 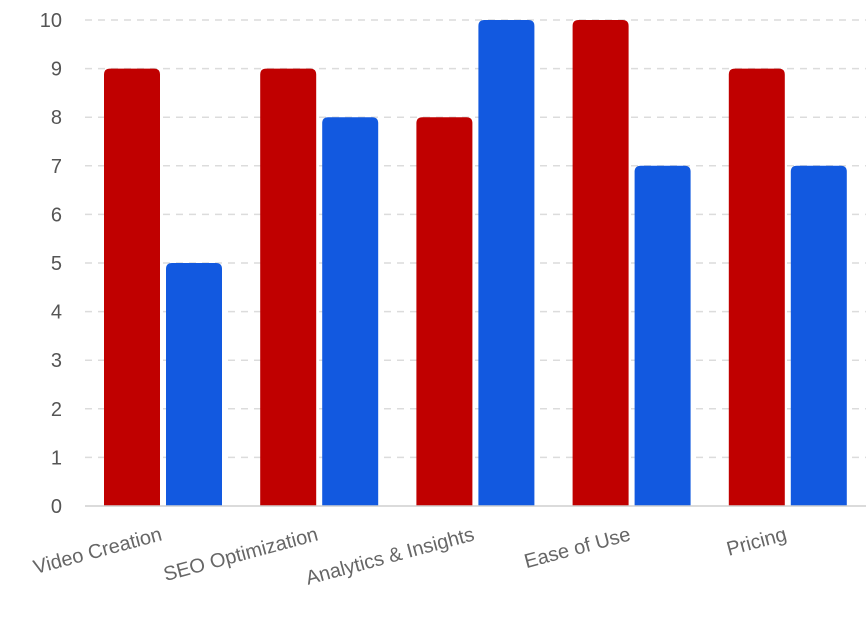 What do you see at coordinates (56, 361) in the screenshot?
I see `y-tick-label: 3` at bounding box center [56, 361].